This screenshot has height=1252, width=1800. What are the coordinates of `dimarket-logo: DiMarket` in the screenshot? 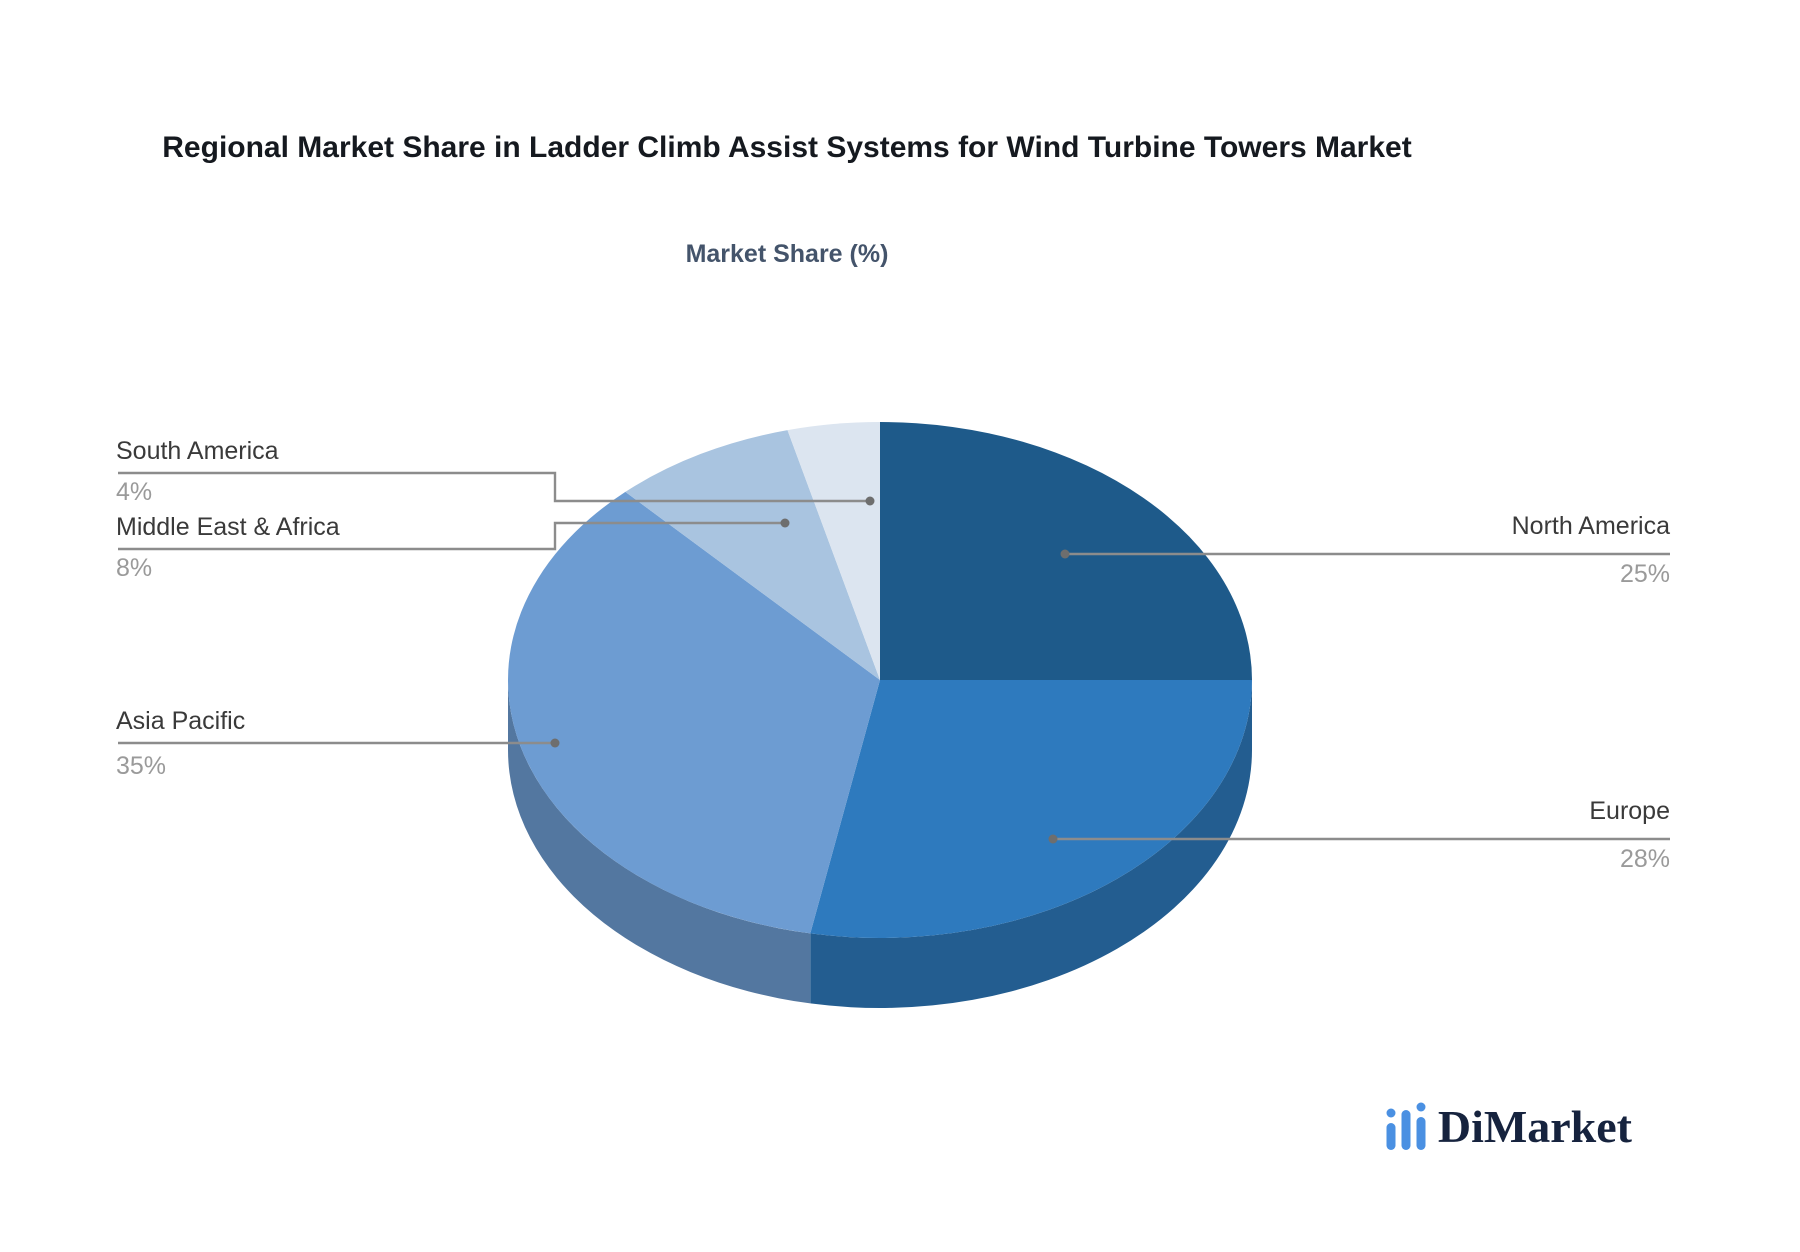 It's located at (1508, 1125).